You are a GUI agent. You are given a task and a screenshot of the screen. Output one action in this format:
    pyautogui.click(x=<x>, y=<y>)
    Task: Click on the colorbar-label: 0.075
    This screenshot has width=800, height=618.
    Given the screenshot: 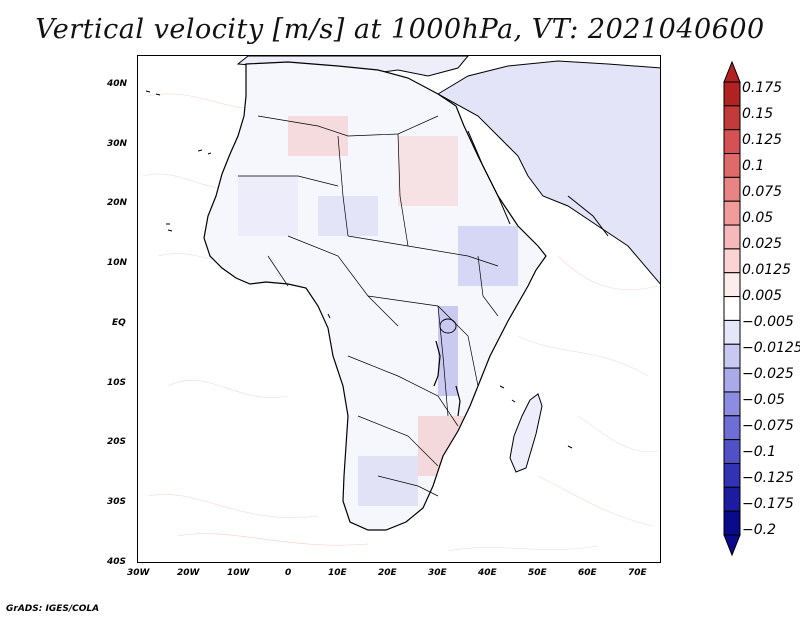 What is the action you would take?
    pyautogui.click(x=762, y=192)
    